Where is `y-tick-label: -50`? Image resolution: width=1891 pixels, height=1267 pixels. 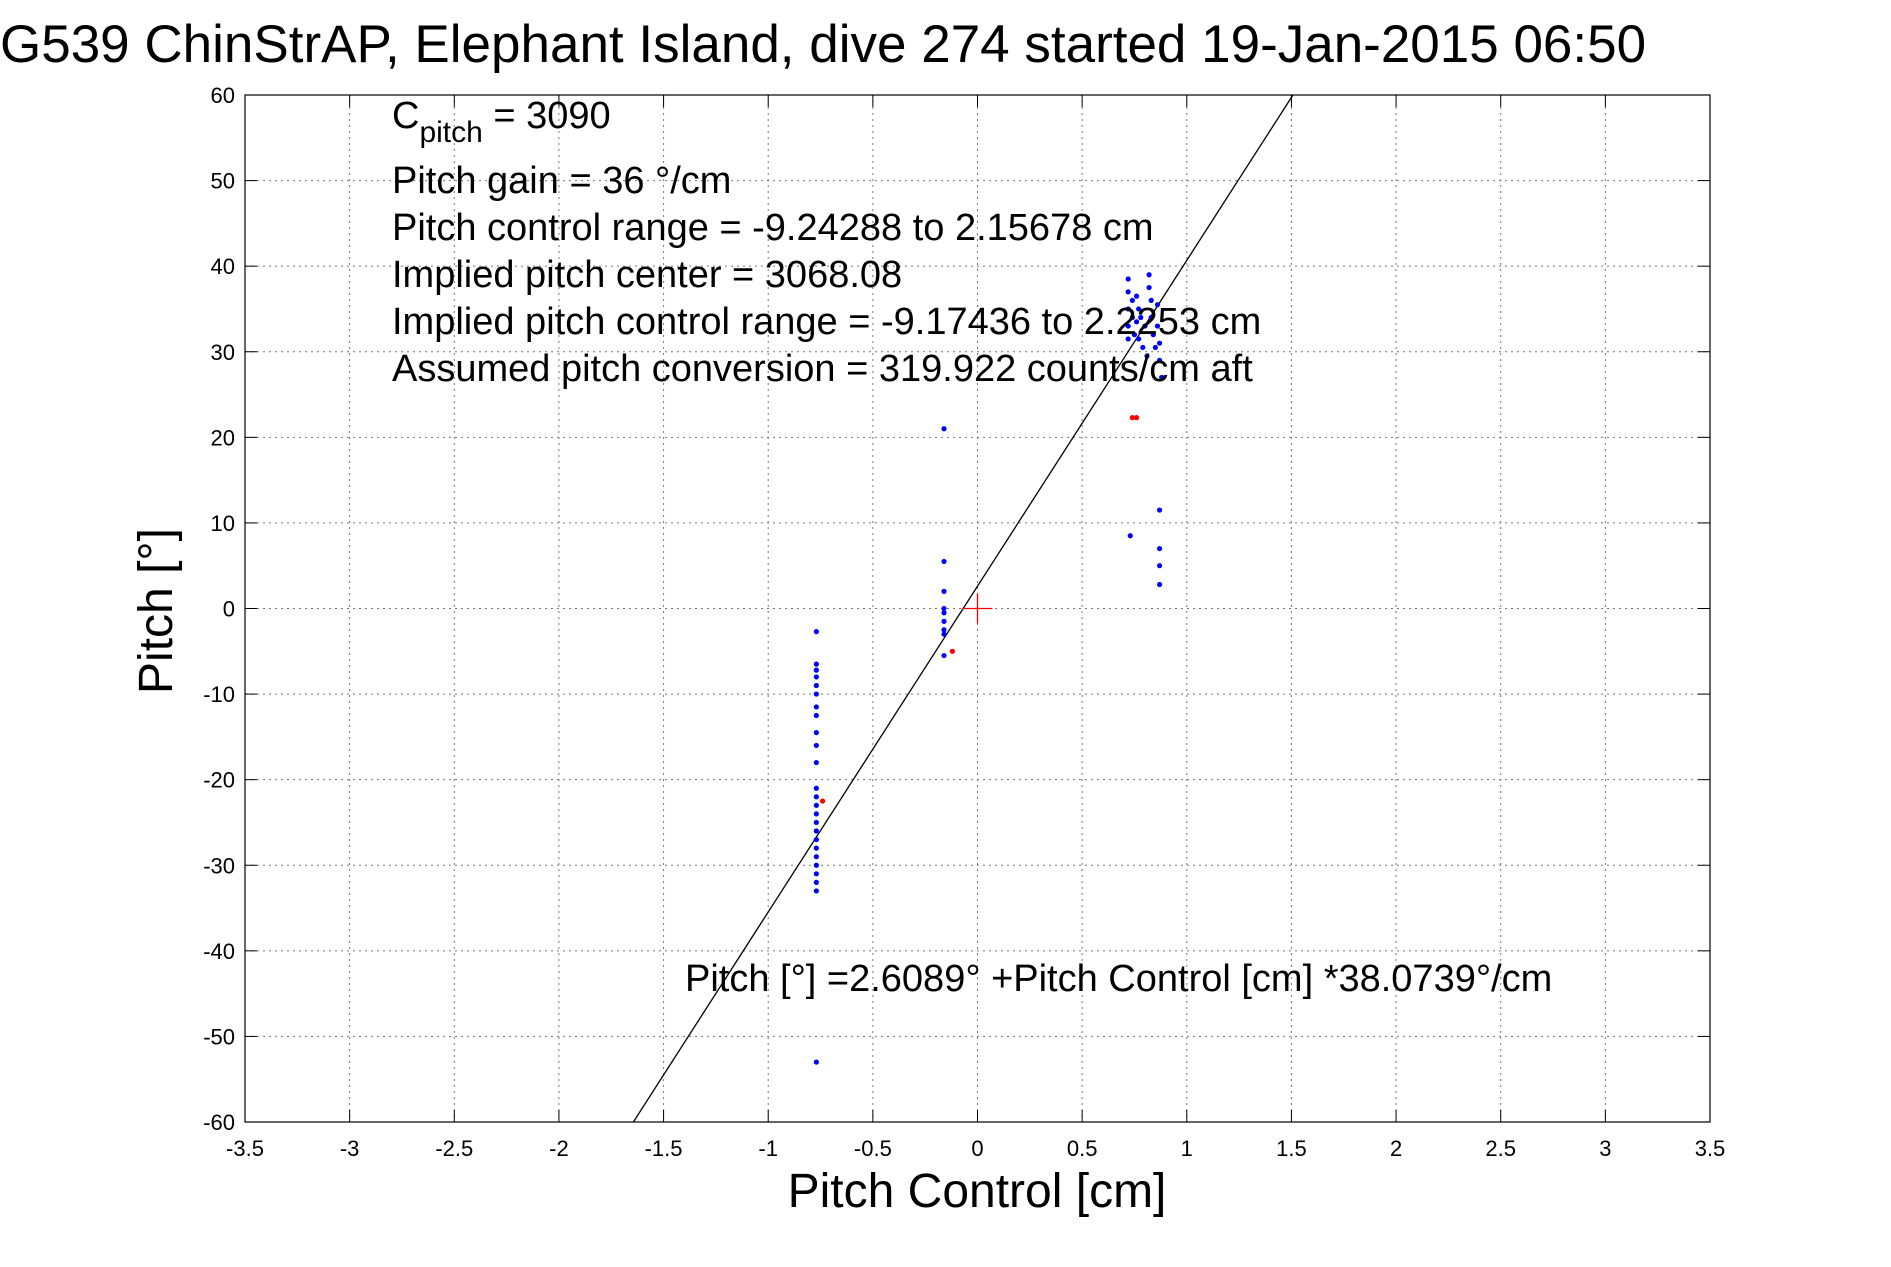
y-tick-label: -50 is located at coordinates (219, 1036).